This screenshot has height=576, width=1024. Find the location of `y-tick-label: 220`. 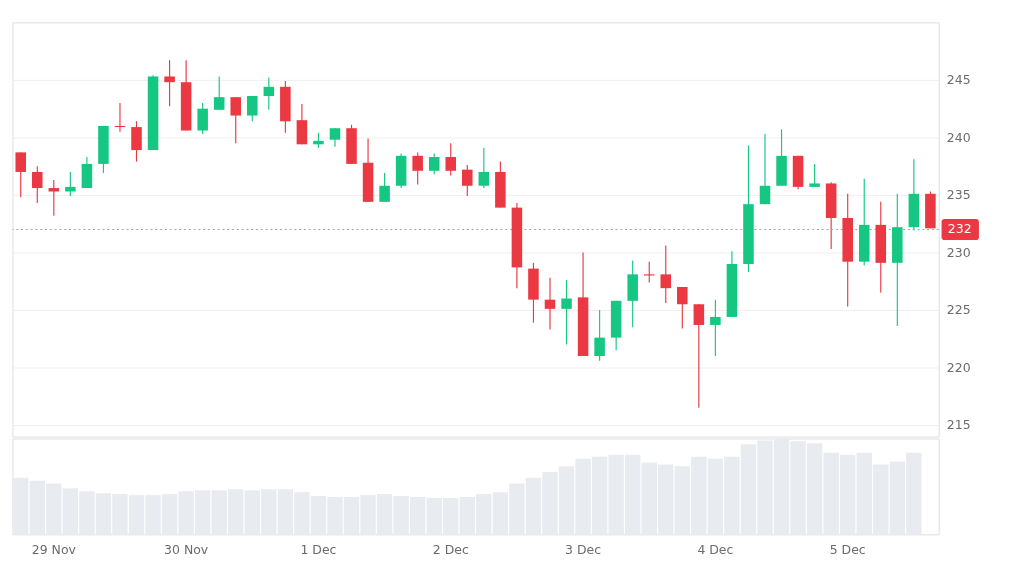

y-tick-label: 220 is located at coordinates (958, 367).